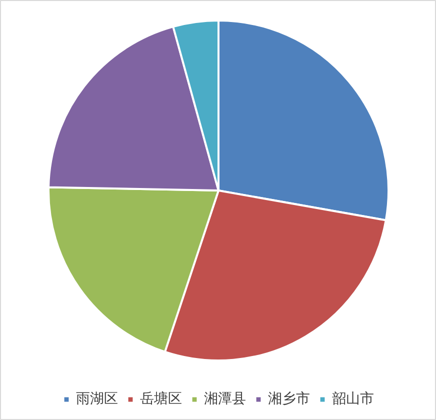 This screenshot has width=436, height=420. Describe the element at coordinates (97, 399) in the screenshot. I see `legend-label: 雨湖区` at that location.